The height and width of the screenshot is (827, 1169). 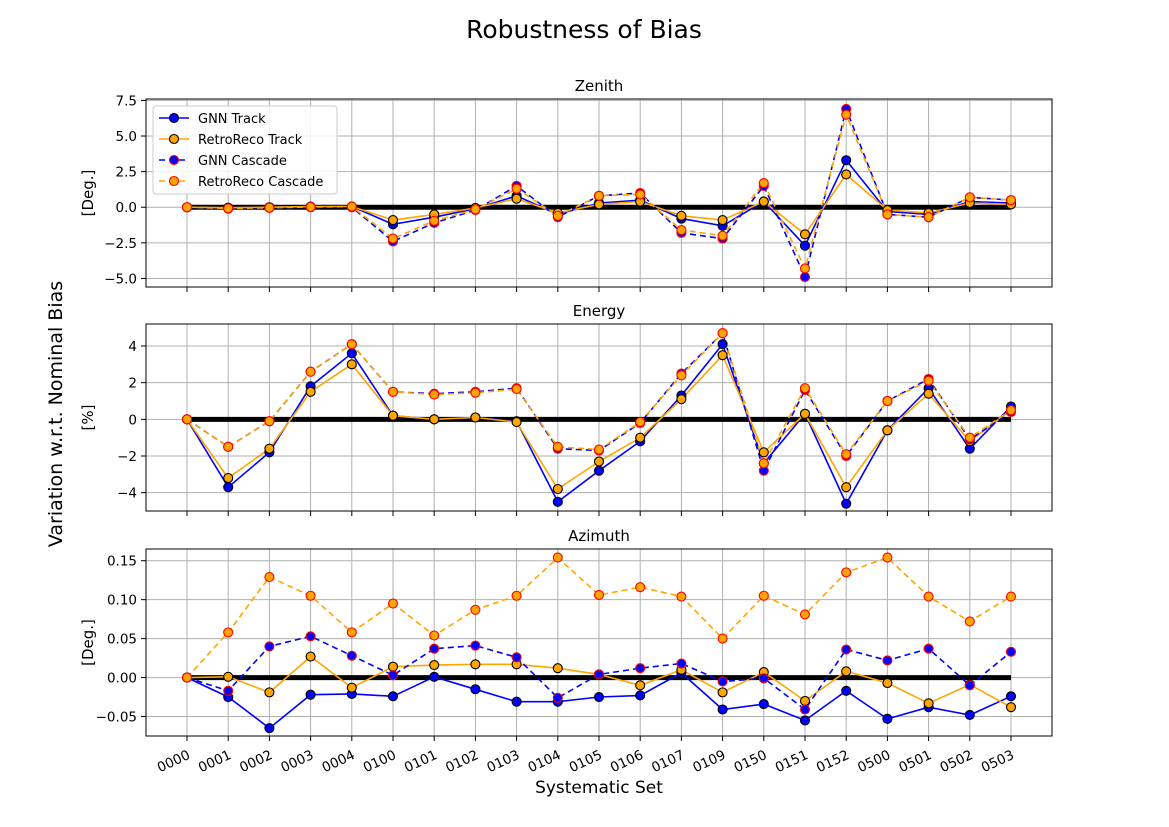 I want to click on x-tick-label: 0502, so click(x=957, y=761).